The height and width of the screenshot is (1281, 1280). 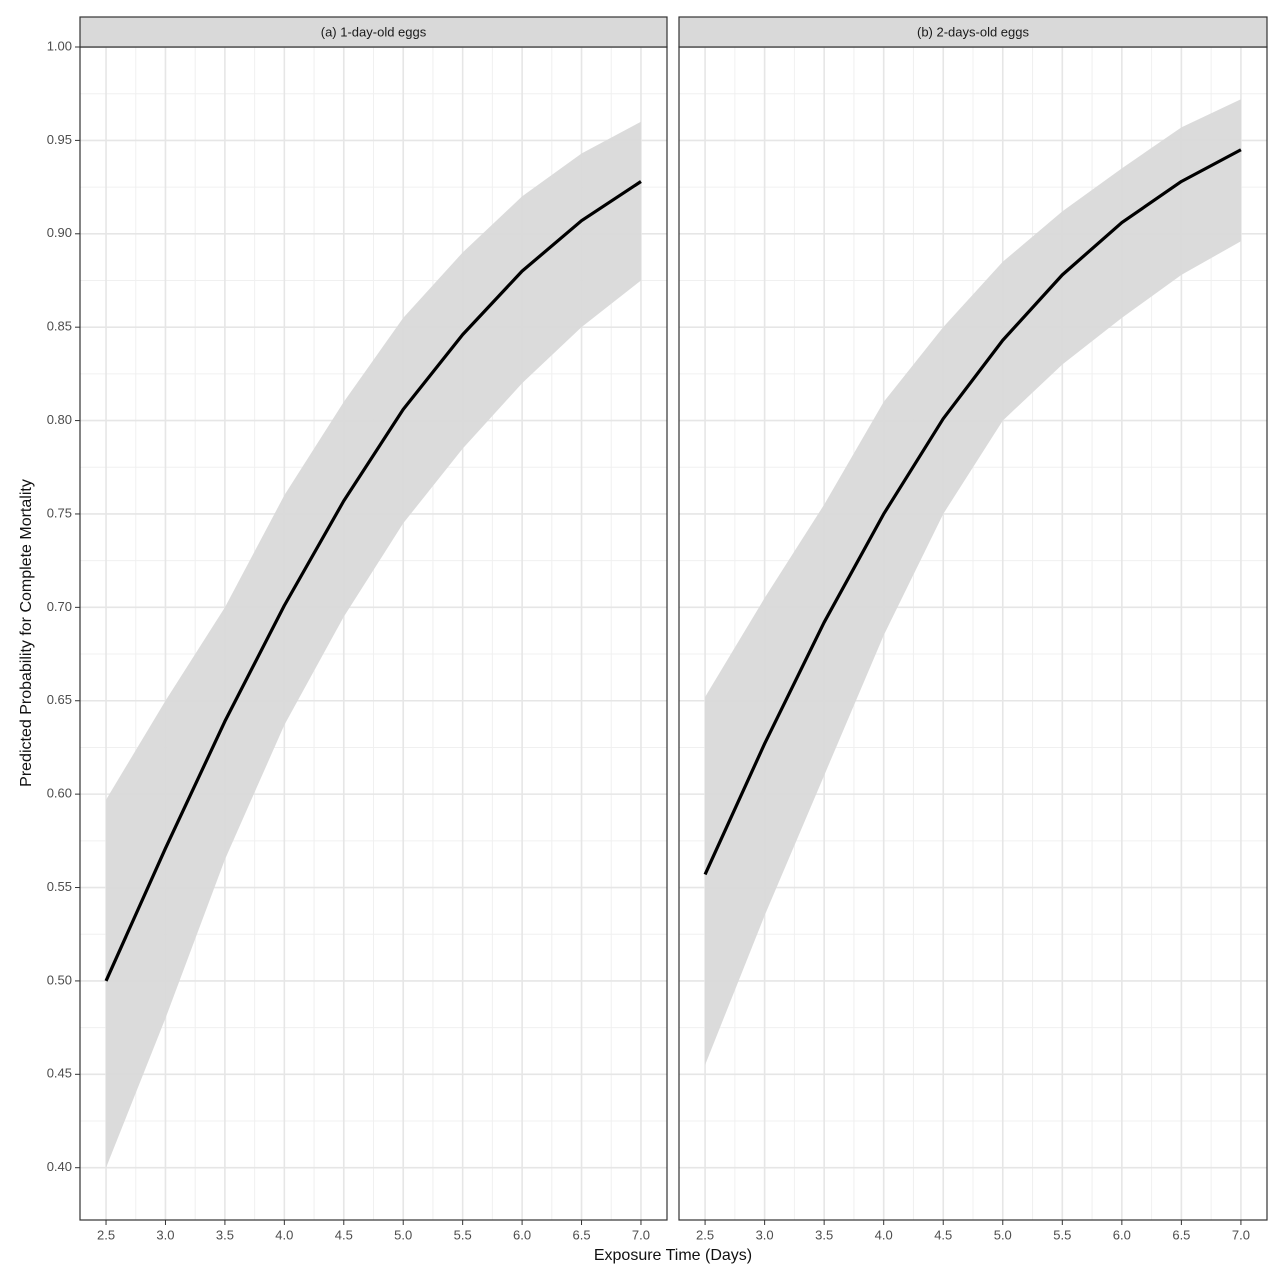 I want to click on y-tick-label: 0.90, so click(x=59, y=232).